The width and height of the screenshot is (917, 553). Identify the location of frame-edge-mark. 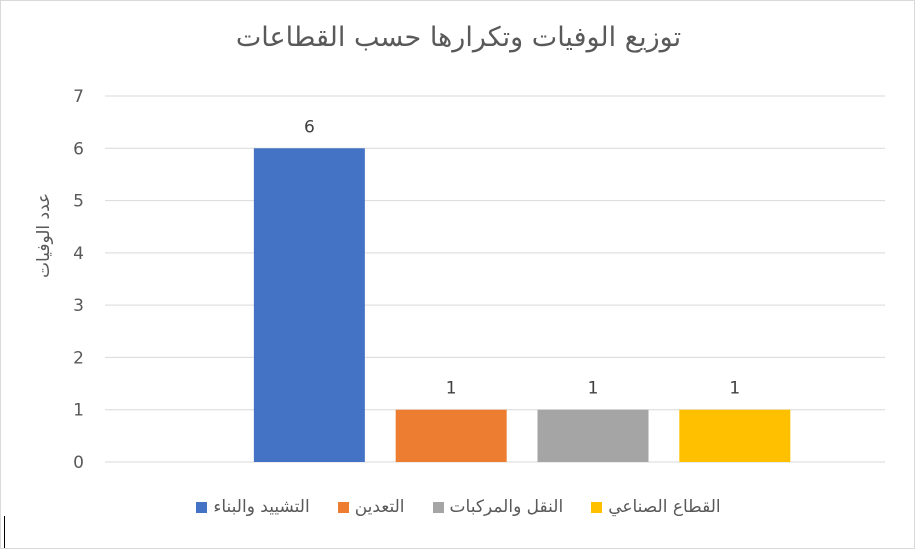
(4, 532).